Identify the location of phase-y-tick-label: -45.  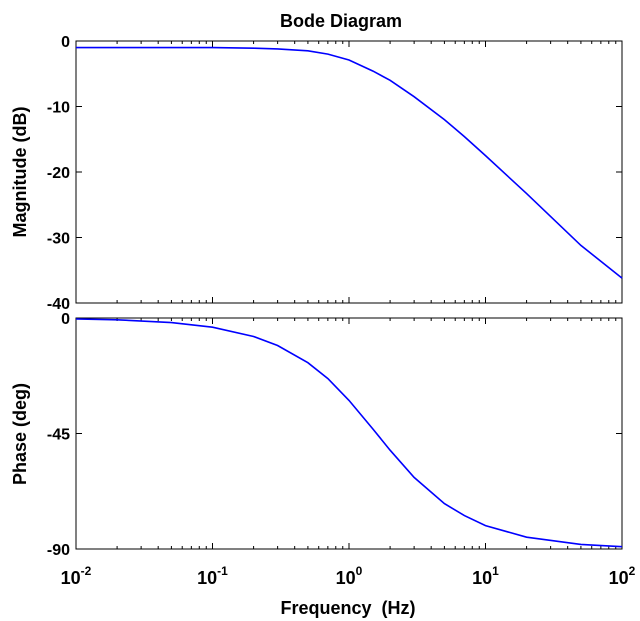
(58, 435).